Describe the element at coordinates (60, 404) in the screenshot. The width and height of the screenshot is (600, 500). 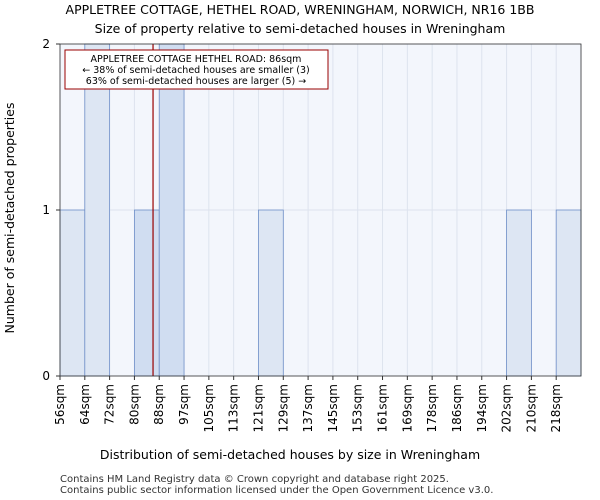
I see `x-tick-label: 56sqm` at that location.